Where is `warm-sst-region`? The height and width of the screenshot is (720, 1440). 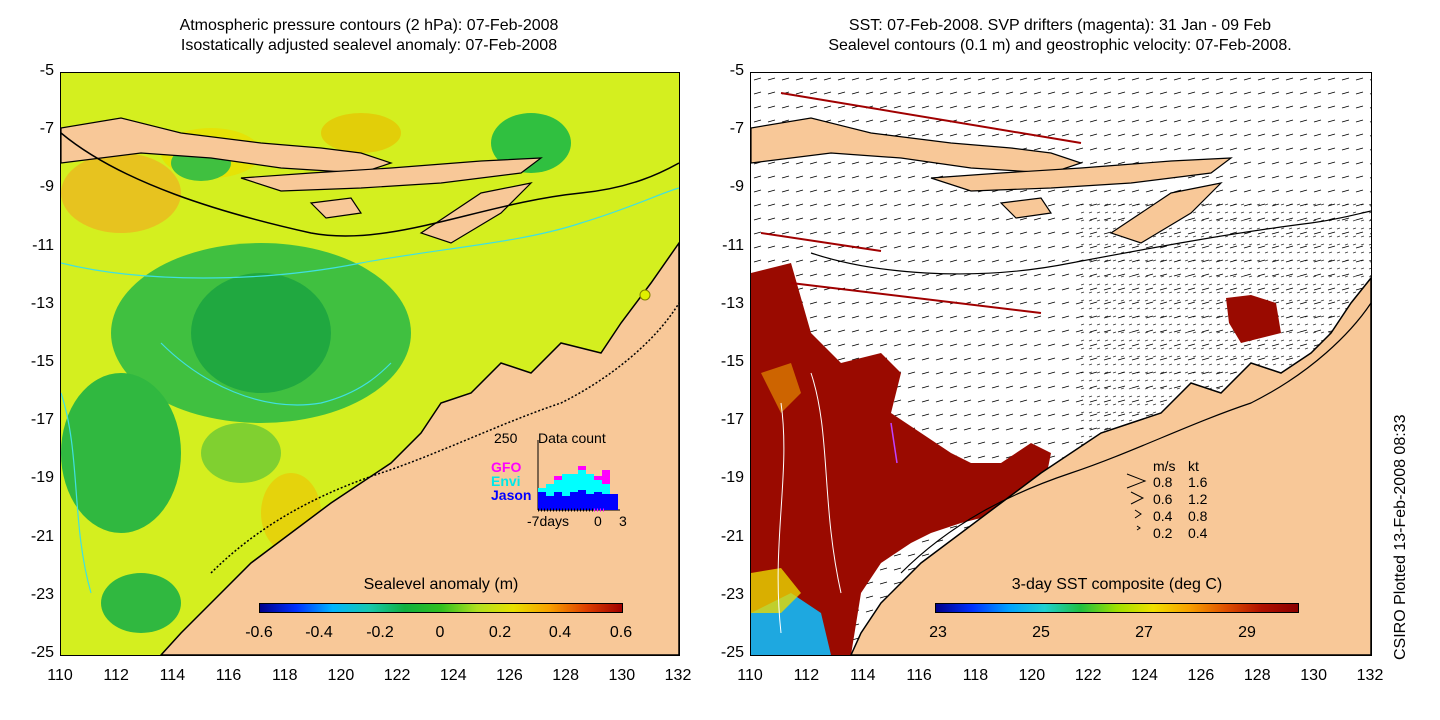 warm-sst-region is located at coordinates (901, 459).